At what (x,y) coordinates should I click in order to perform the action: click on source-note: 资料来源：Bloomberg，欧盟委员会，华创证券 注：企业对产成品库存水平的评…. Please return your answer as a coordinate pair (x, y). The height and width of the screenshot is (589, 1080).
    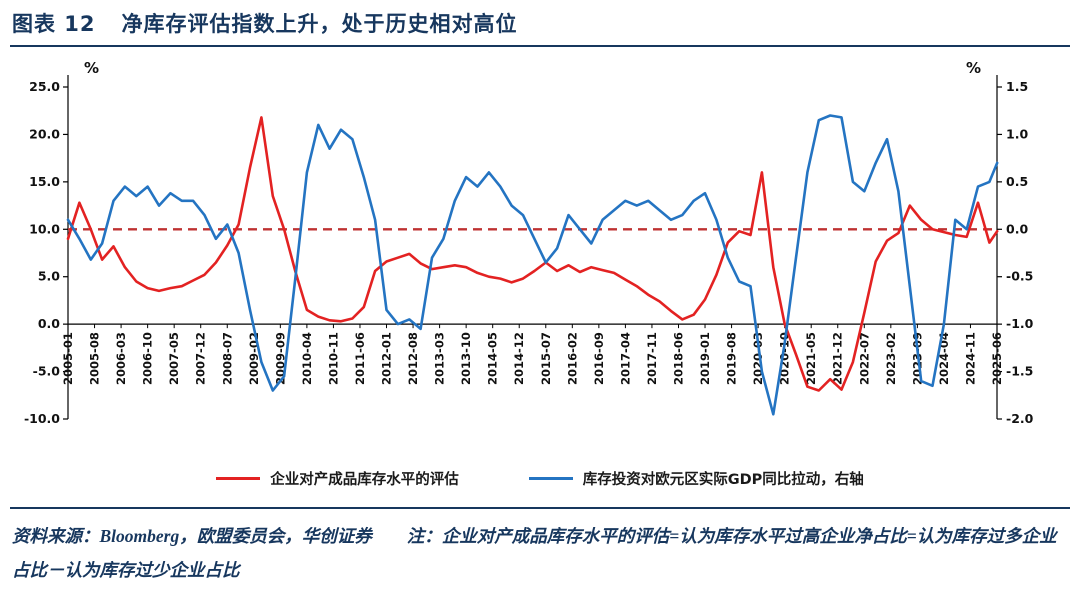
    Looking at the image, I should click on (540, 547).